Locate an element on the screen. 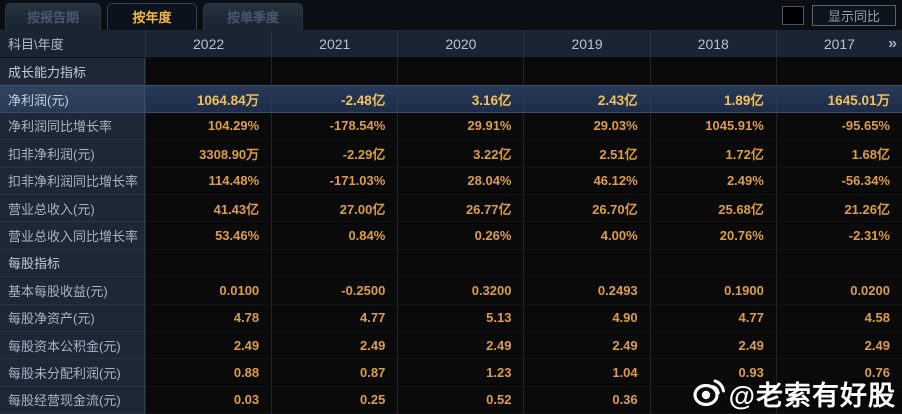 The width and height of the screenshot is (902, 414). row-label: 营业总收入同比增长率 is located at coordinates (72, 236).